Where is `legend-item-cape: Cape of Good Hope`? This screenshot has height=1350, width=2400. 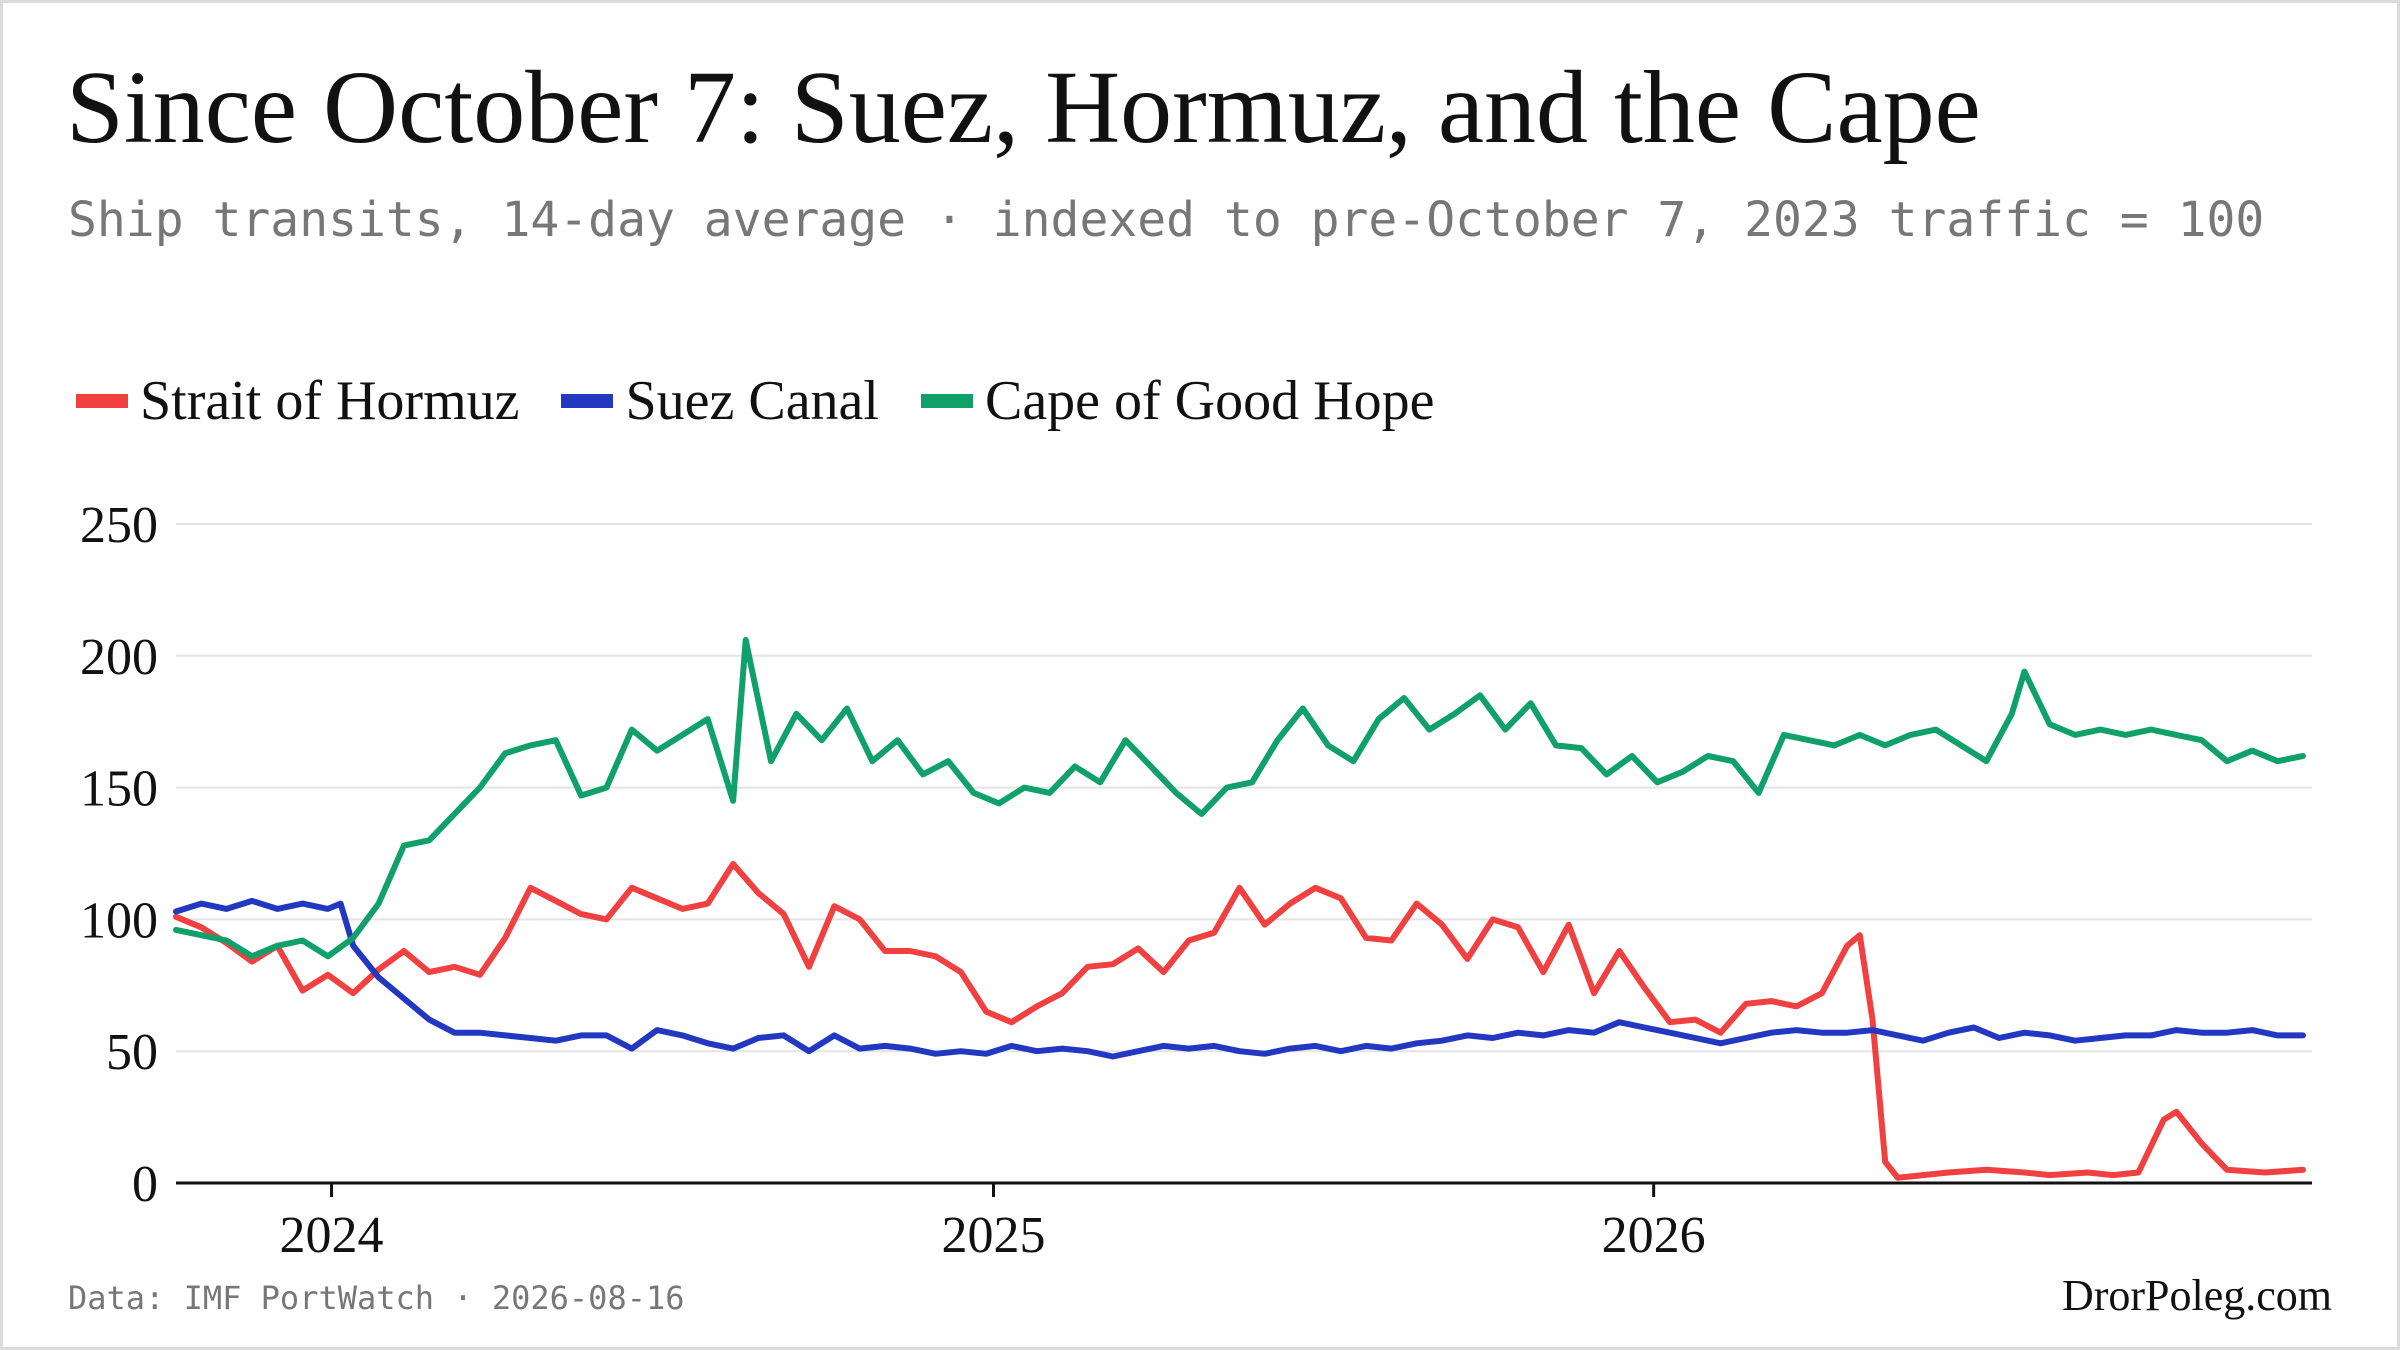
legend-item-cape: Cape of Good Hope is located at coordinates (1177, 401).